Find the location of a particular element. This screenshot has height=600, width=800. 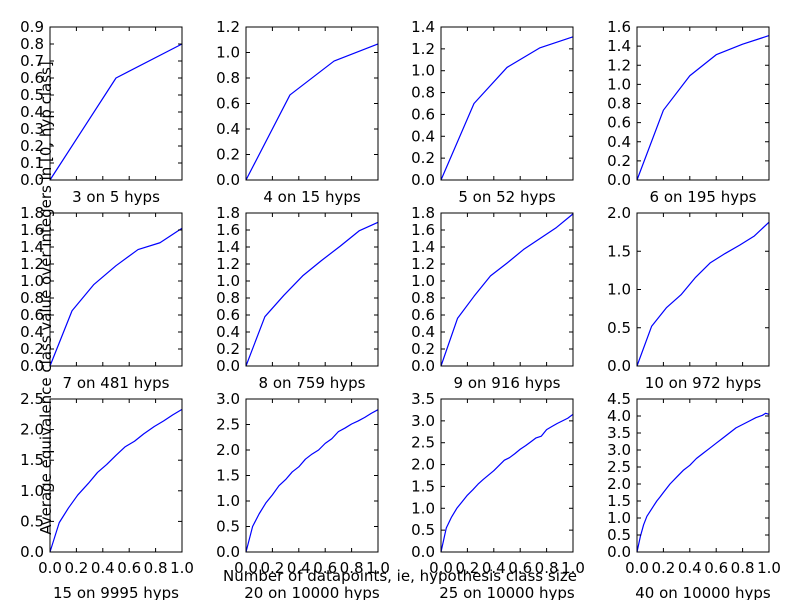

subplot-2: 0.0 0.2 0.4 0.6 0.8 1.0 1.2 4 on 15 hyps is located at coordinates (297, 112).